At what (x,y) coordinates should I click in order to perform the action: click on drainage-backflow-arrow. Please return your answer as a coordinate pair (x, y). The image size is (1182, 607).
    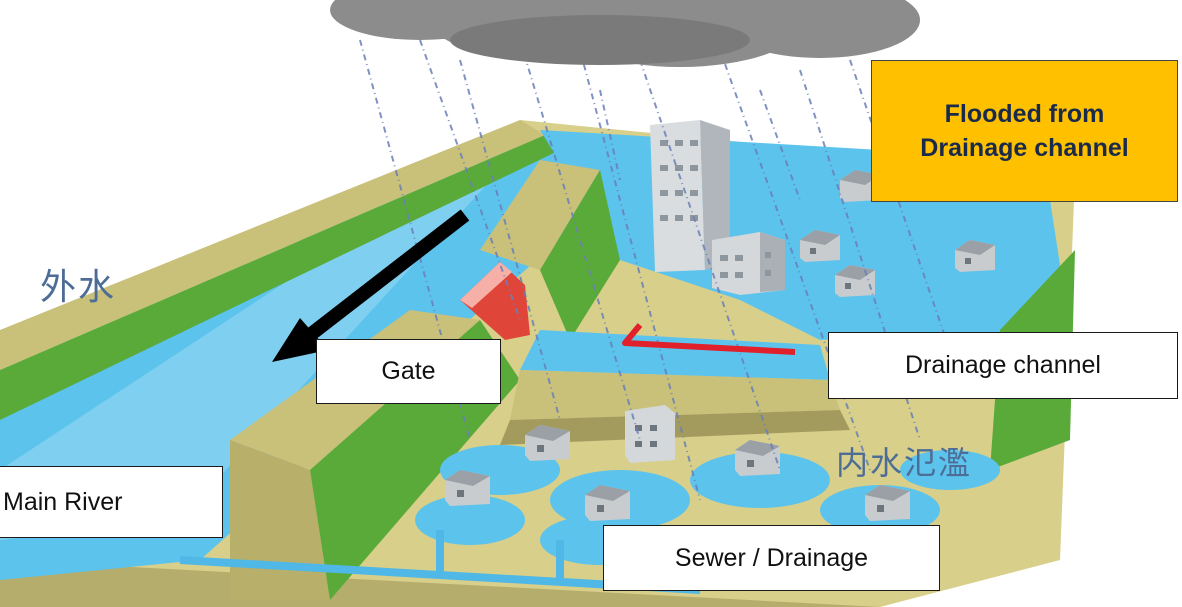
    Looking at the image, I should click on (709, 339).